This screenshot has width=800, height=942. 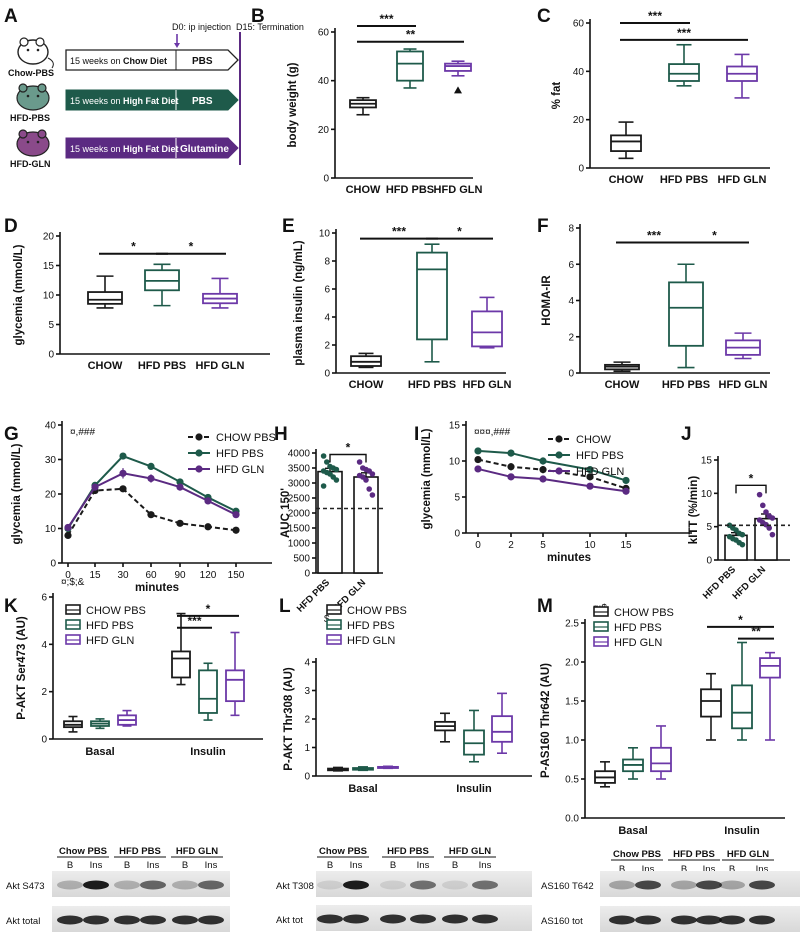 I want to click on panel-B-box-hfd-pbs, so click(x=410, y=68).